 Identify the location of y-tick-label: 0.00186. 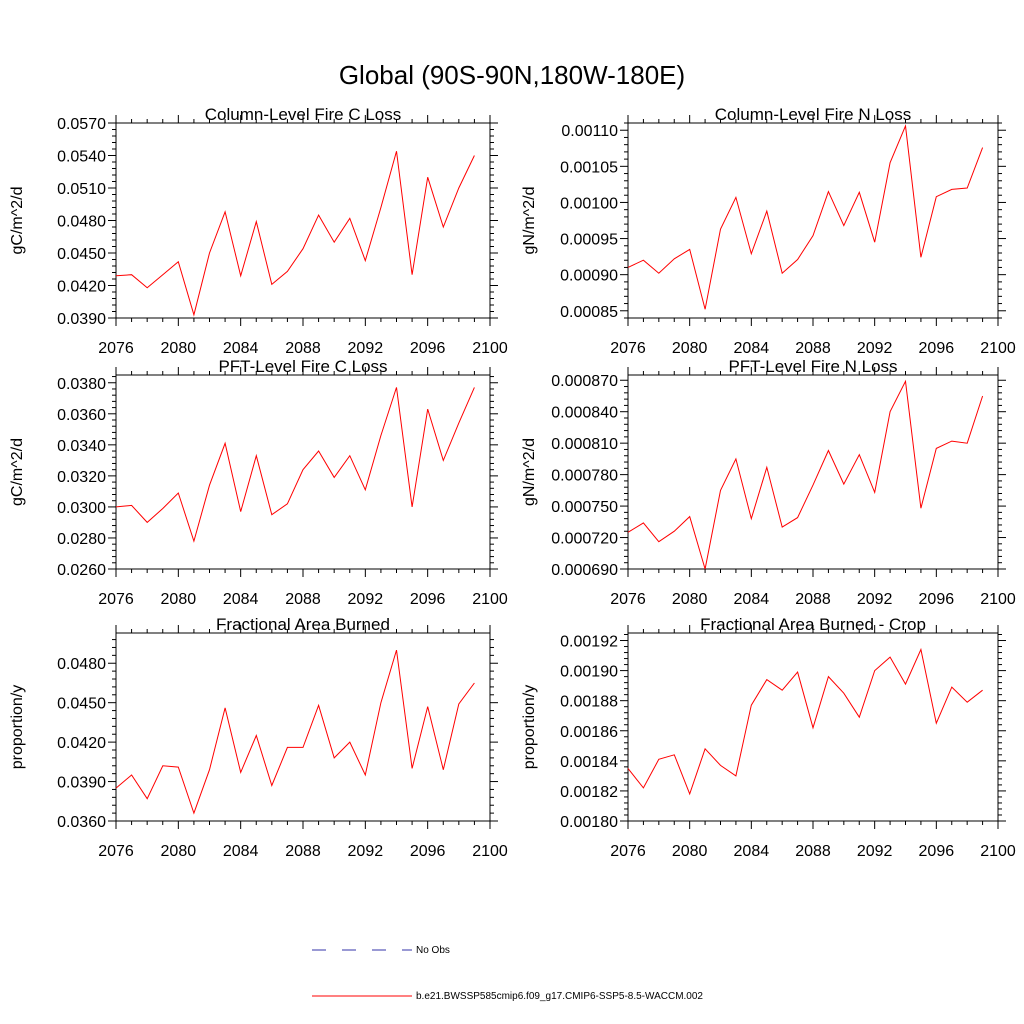
(589, 732).